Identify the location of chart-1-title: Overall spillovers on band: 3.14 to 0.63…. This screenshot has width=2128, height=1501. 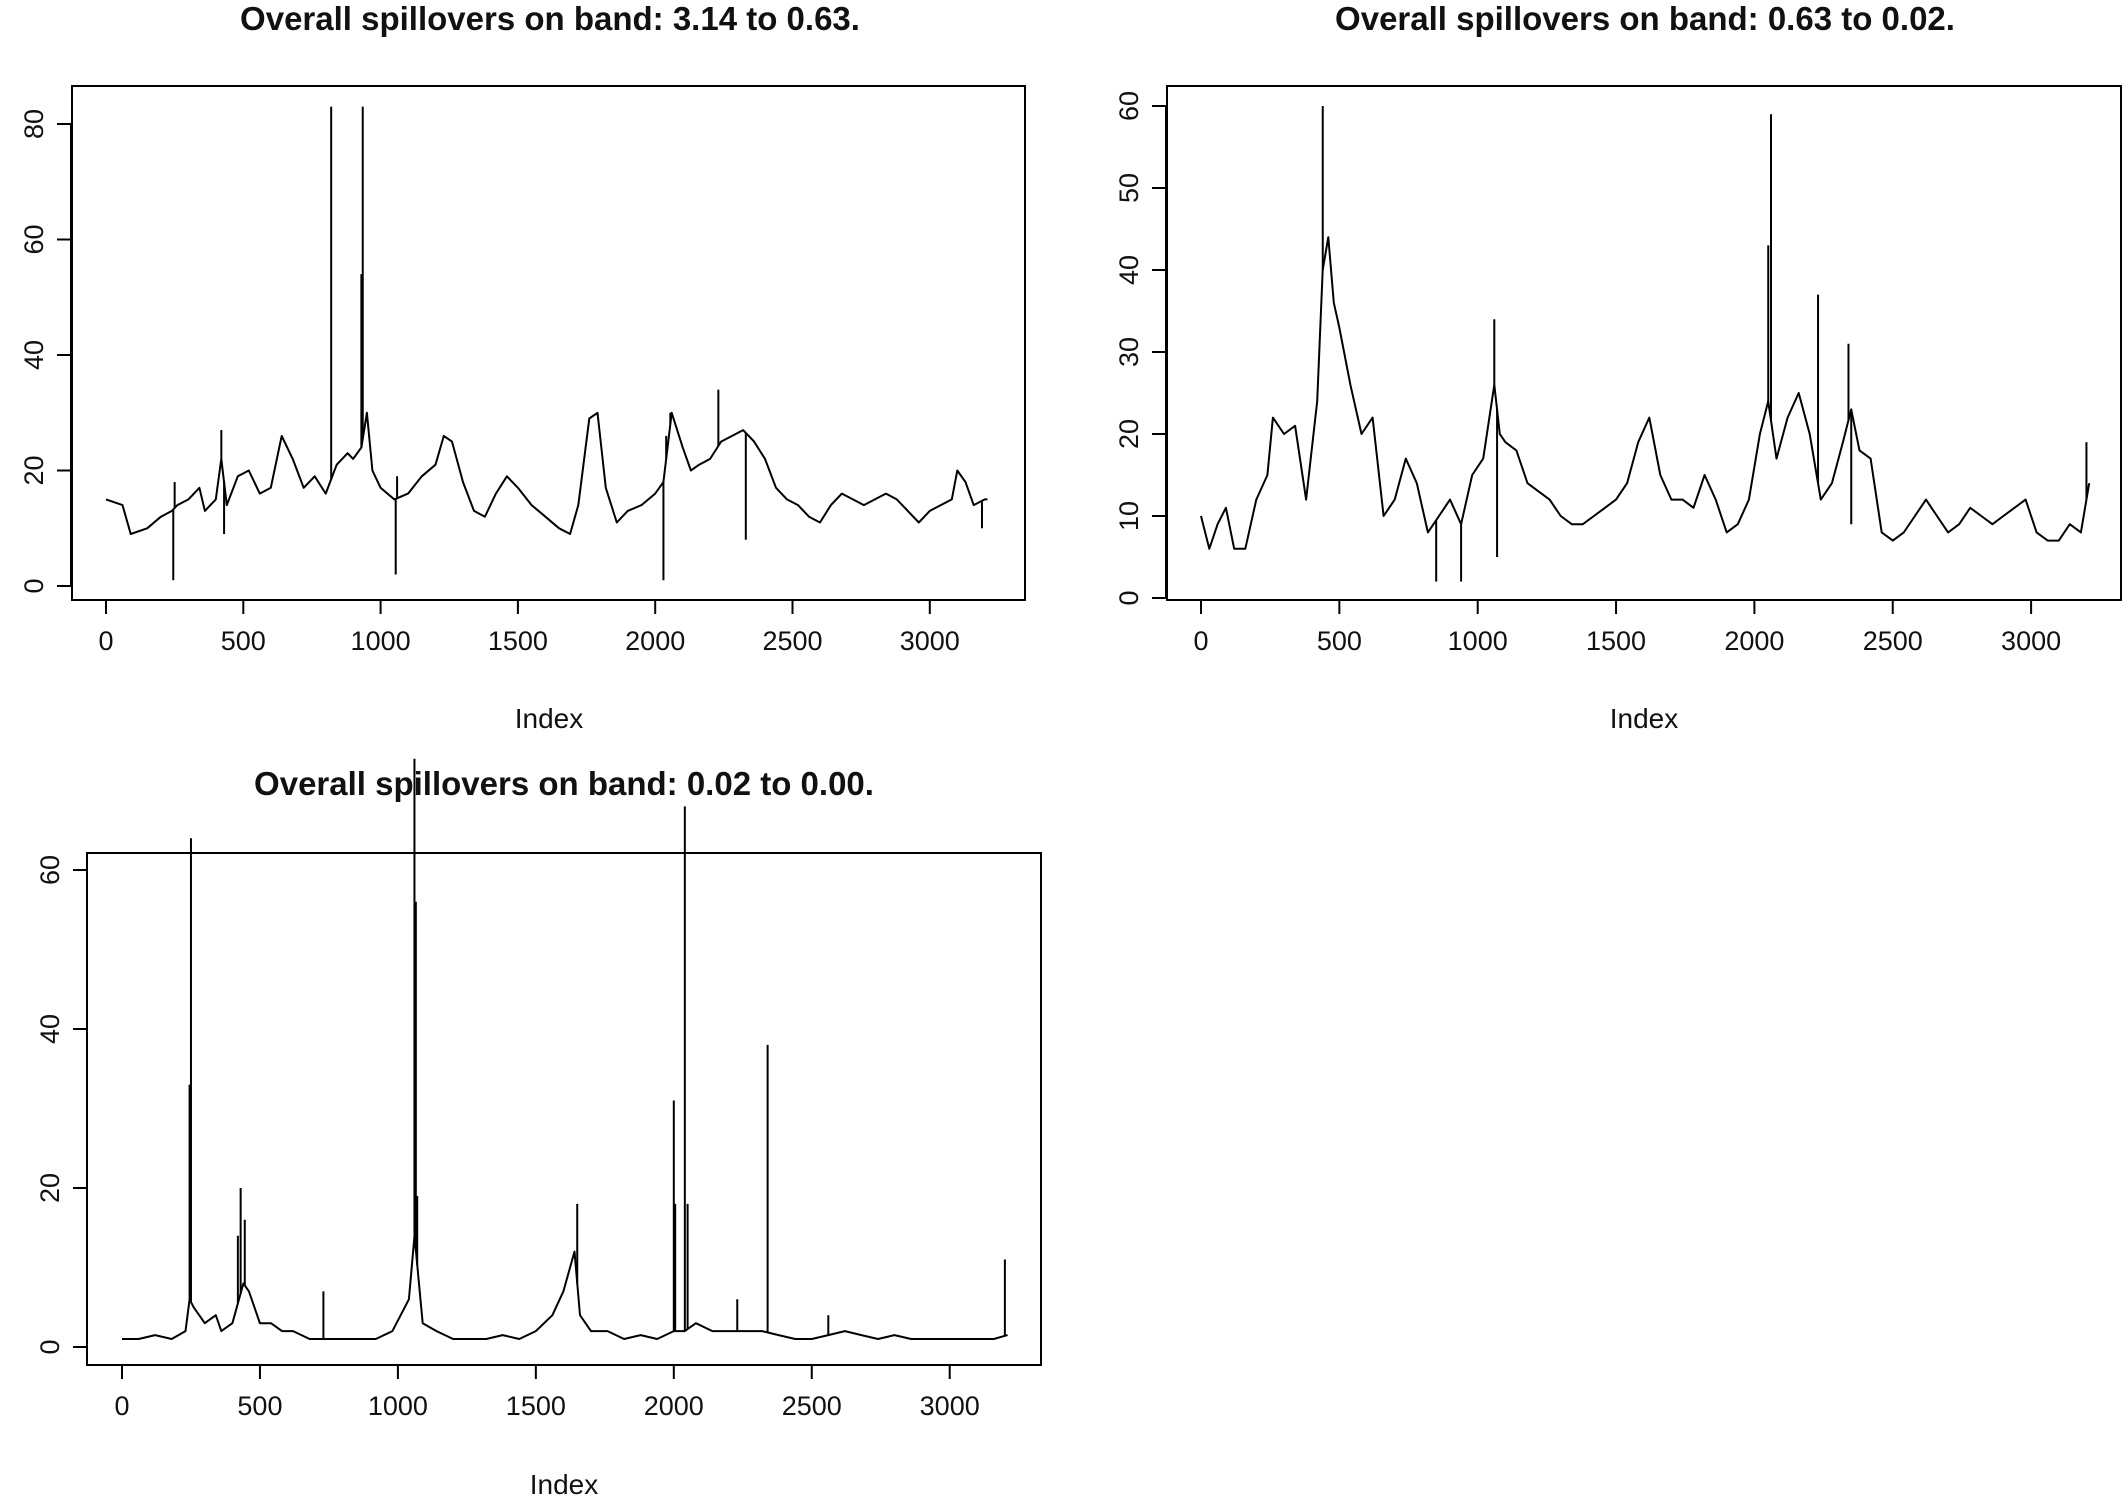
(550, 18).